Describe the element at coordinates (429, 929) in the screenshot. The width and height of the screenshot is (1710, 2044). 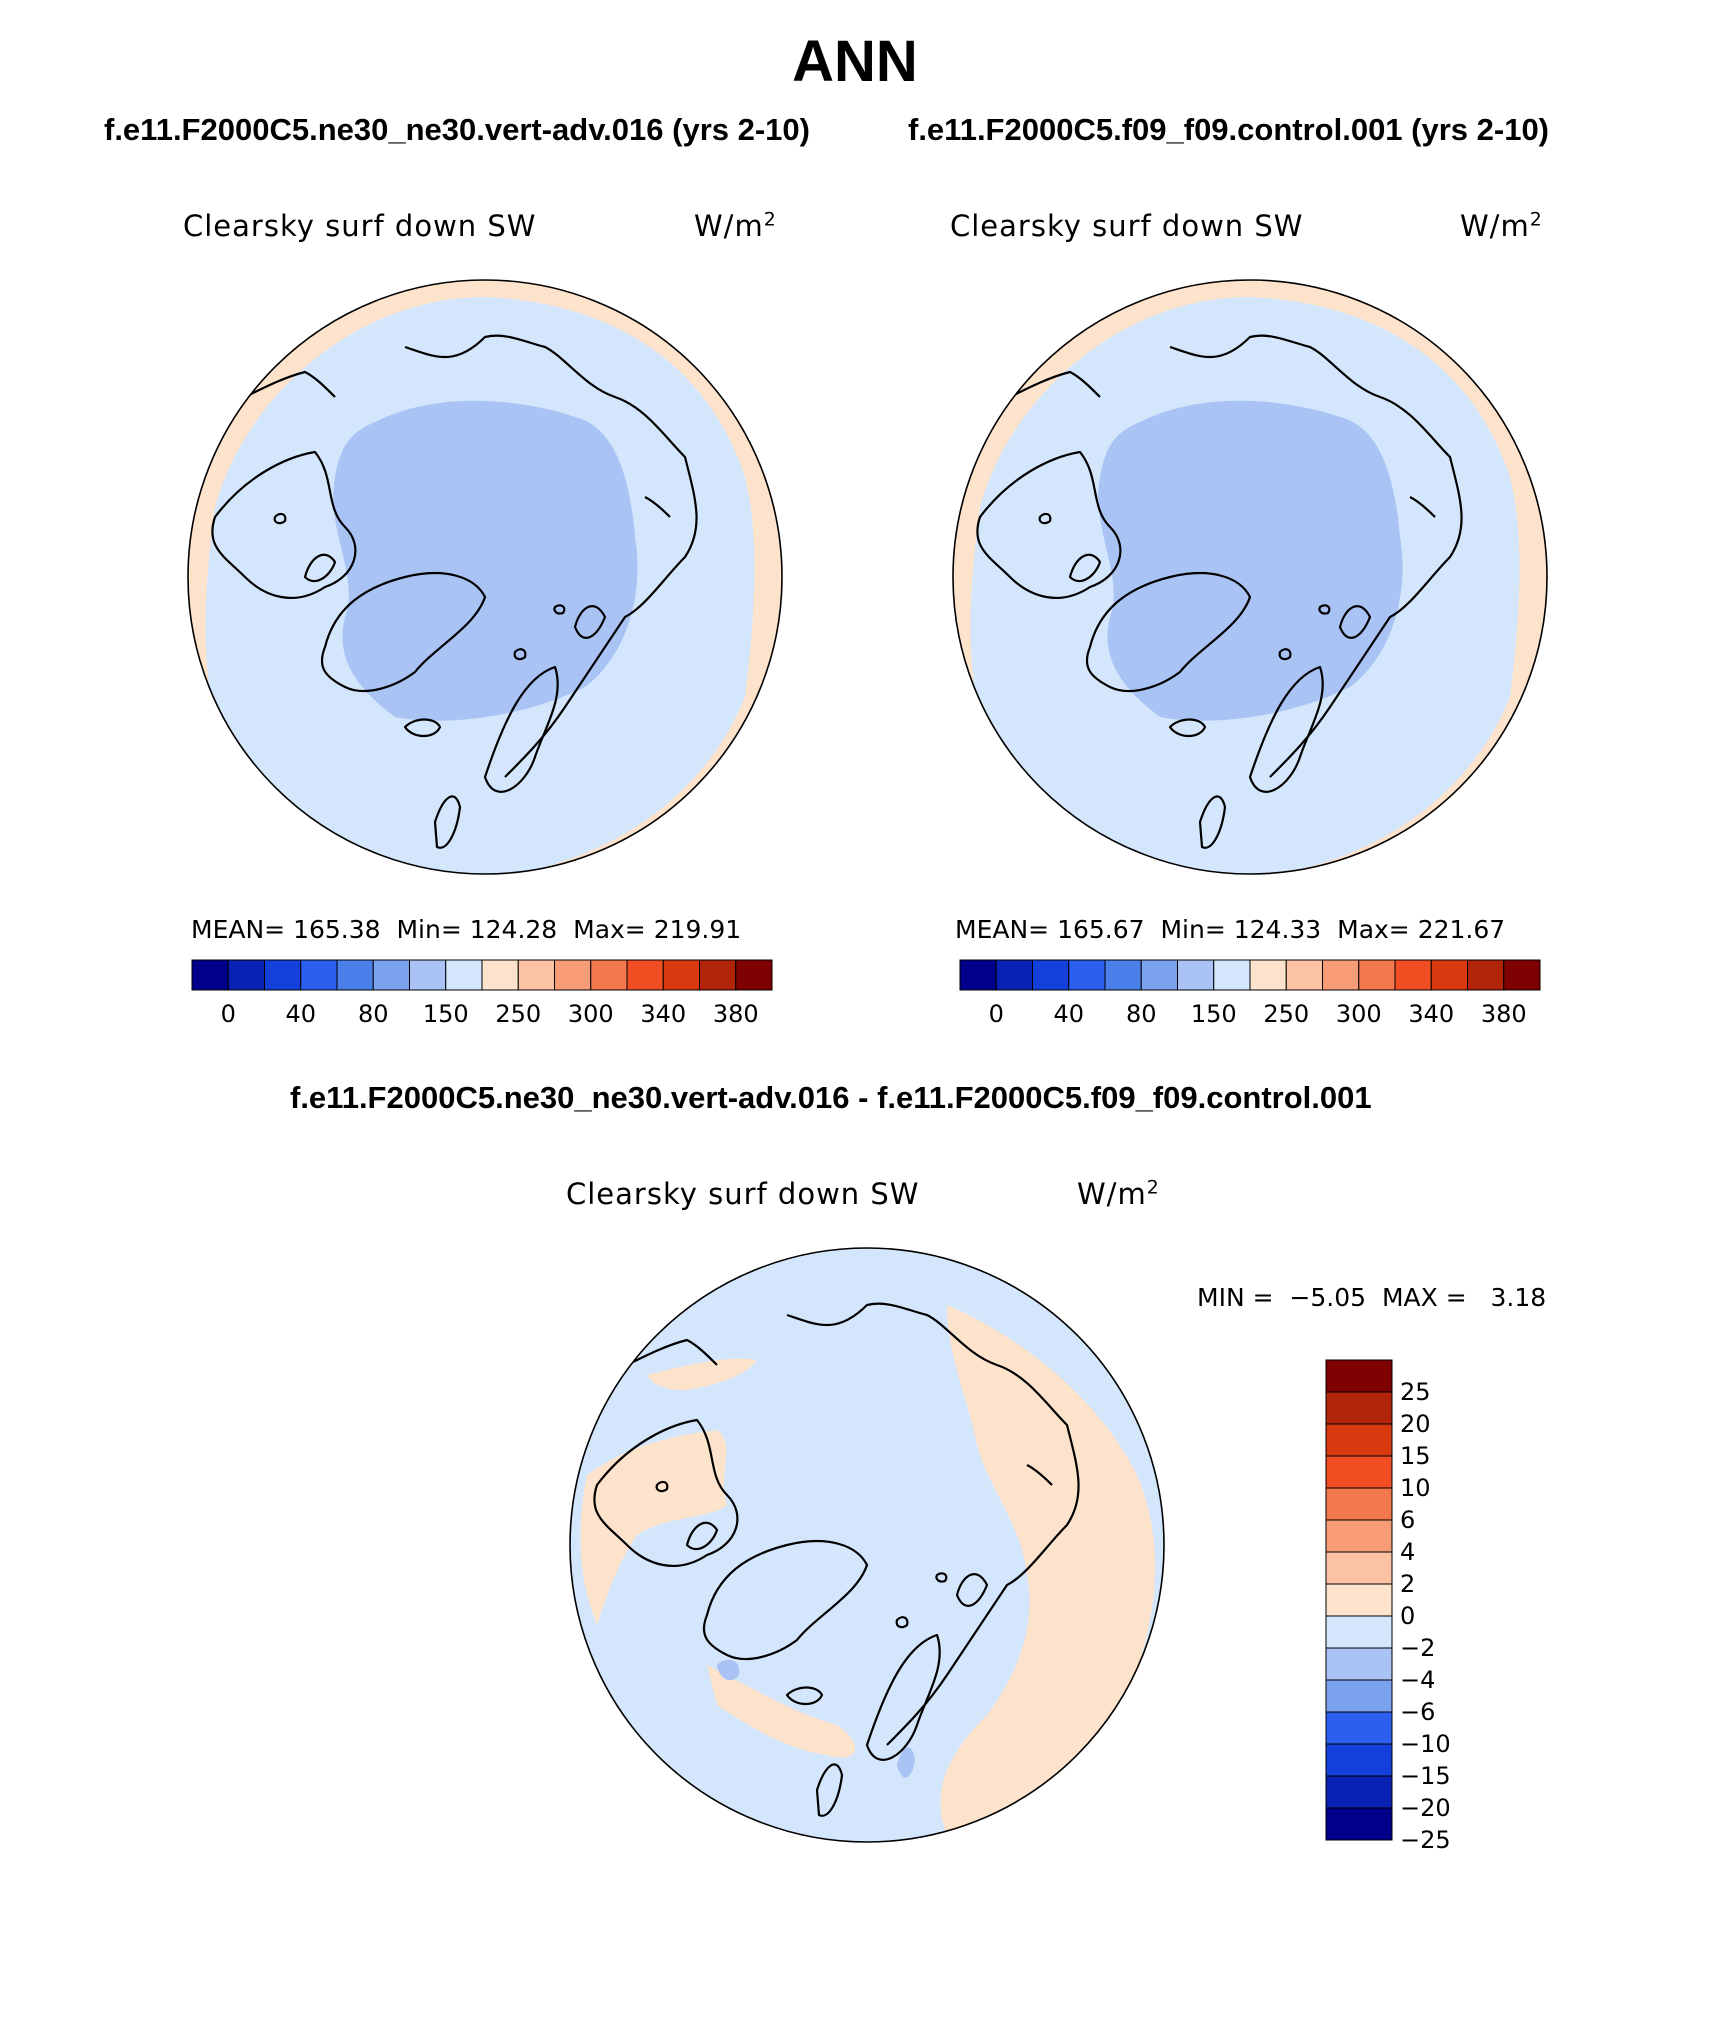
I see `panel1-min-label: Min=` at that location.